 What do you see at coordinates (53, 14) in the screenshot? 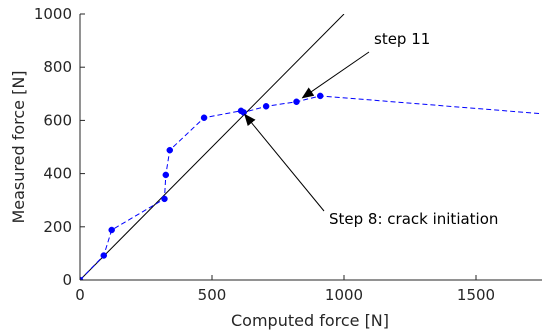
I see `y-tick-label-1000: 1000` at bounding box center [53, 14].